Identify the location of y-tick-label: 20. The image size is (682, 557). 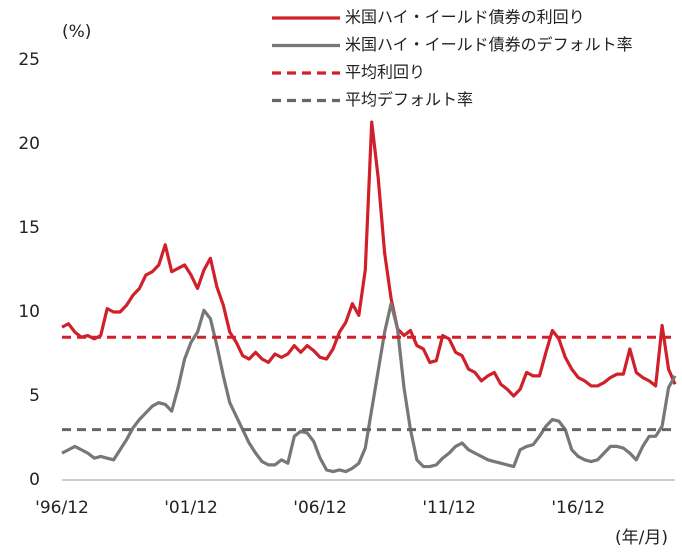
(29, 144).